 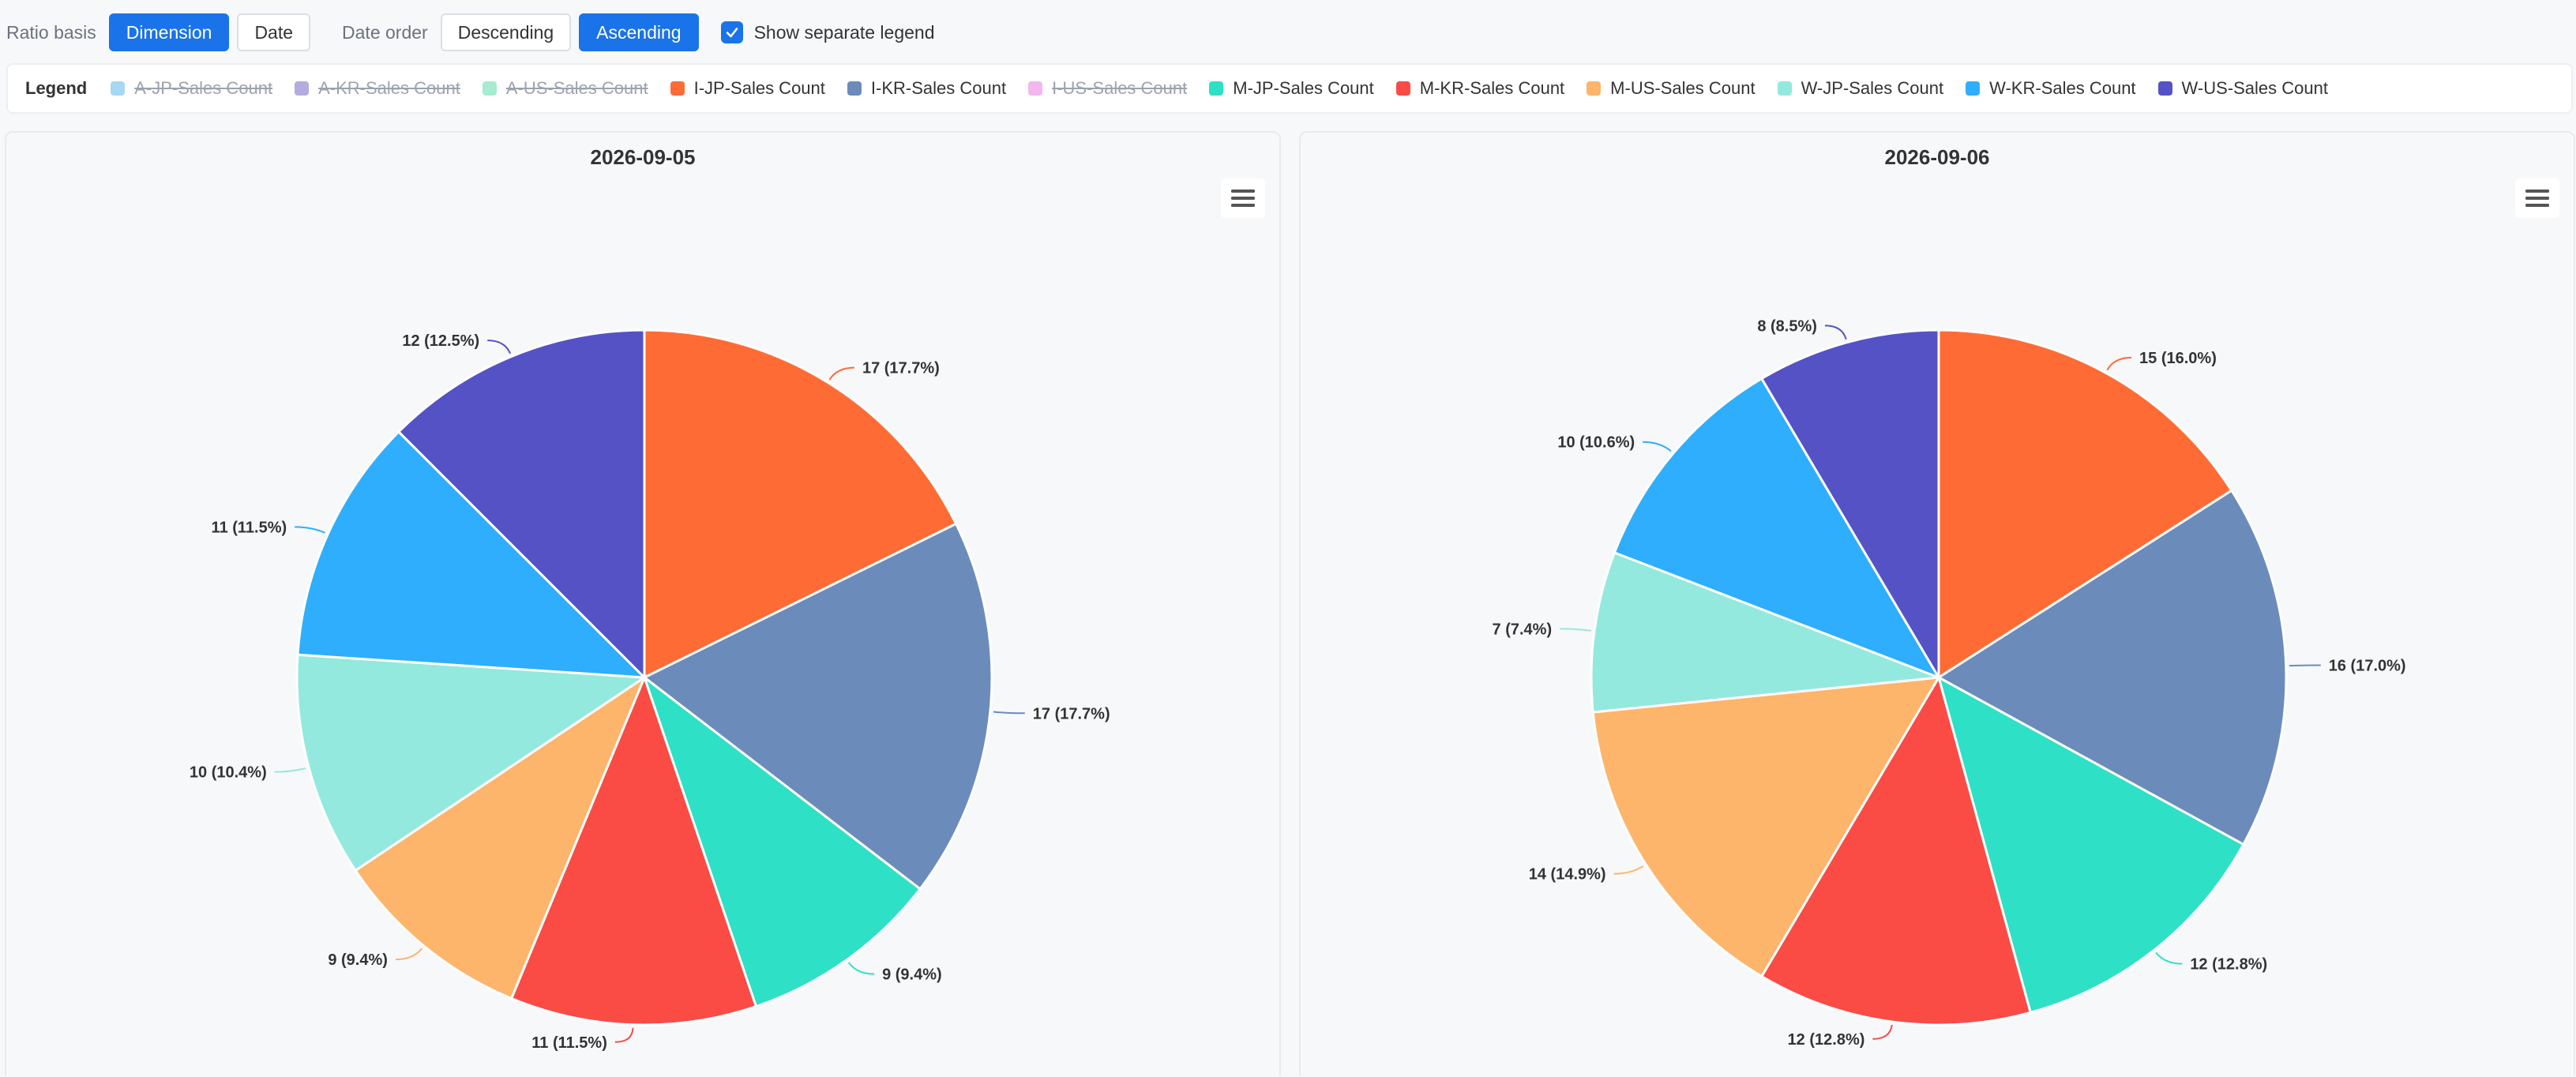 What do you see at coordinates (249, 527) in the screenshot?
I see `slice-data-label: 11 (11.5%)` at bounding box center [249, 527].